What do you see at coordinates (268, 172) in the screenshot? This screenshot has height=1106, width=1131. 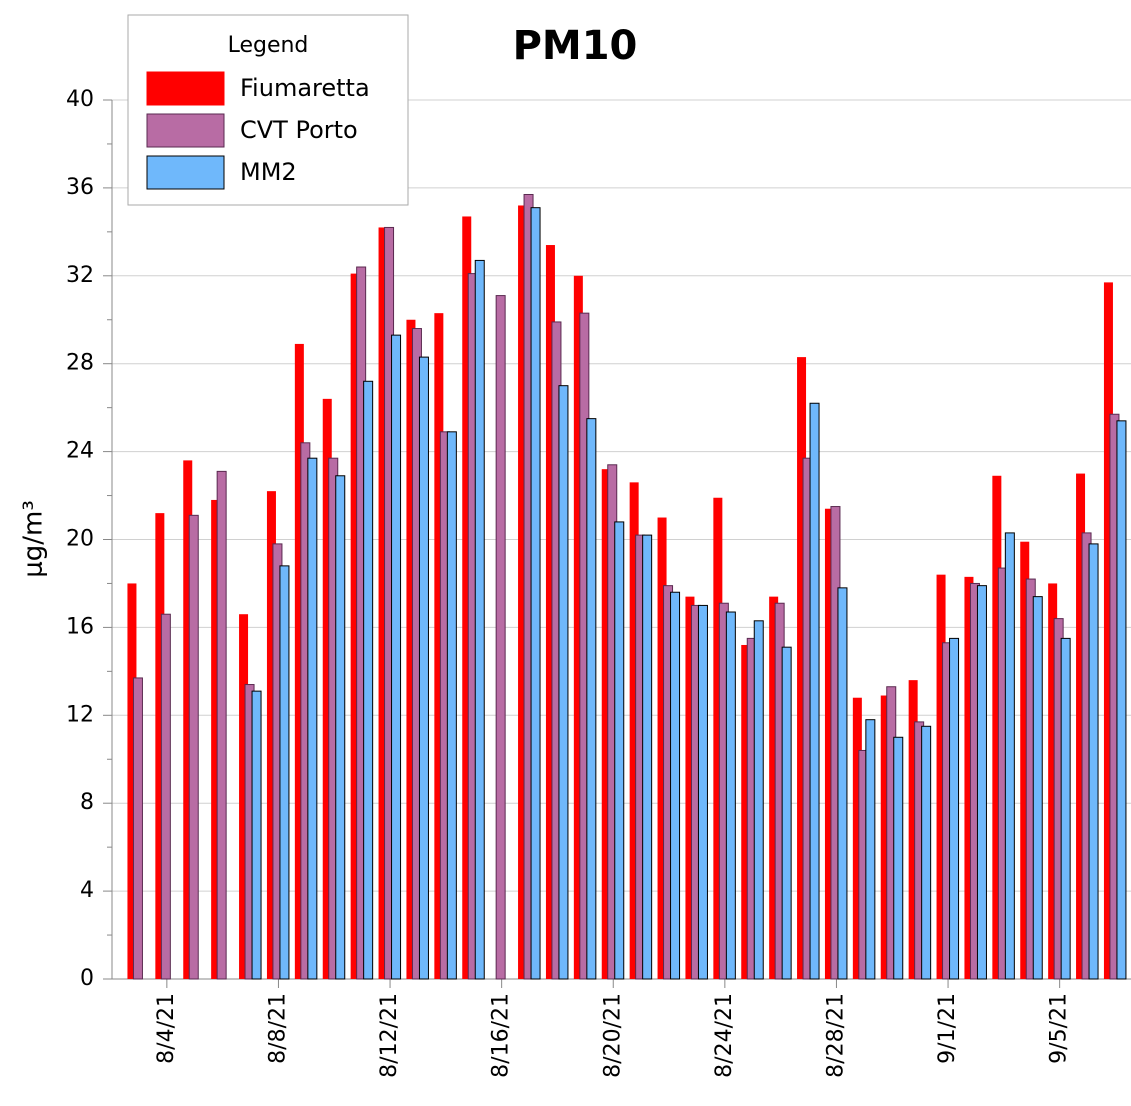 I see `legend-label: MM2` at bounding box center [268, 172].